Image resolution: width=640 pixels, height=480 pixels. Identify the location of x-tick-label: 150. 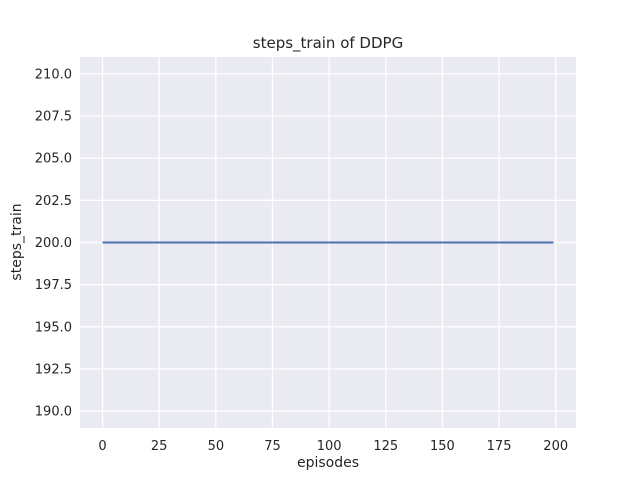
(442, 446).